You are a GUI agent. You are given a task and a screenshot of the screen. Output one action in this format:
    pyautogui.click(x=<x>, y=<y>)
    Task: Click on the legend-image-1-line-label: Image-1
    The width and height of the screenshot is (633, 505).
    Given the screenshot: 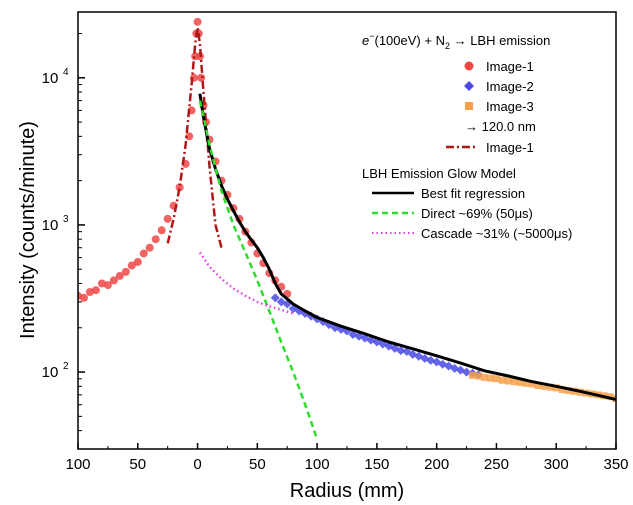 What is the action you would take?
    pyautogui.click(x=510, y=147)
    